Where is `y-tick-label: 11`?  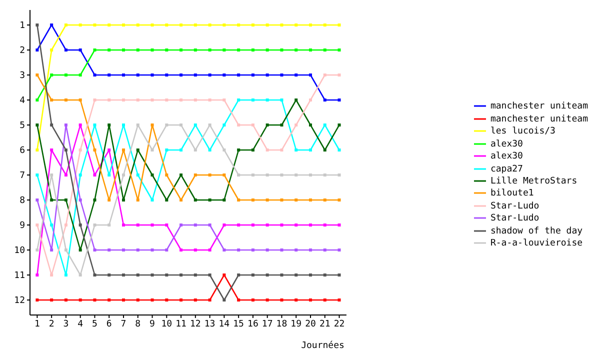 y-tick-label: 11 is located at coordinates (19, 276).